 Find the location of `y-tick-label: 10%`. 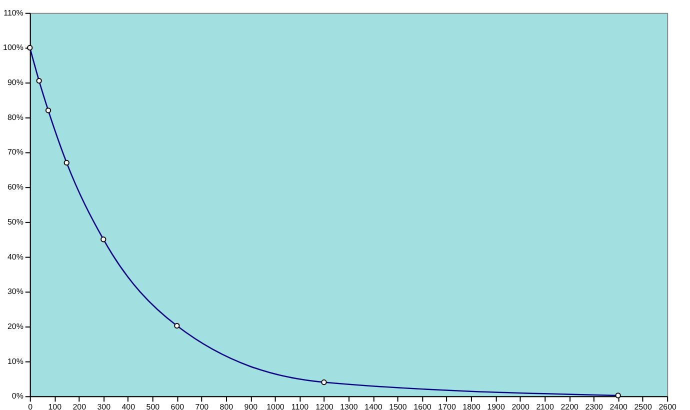

y-tick-label: 10% is located at coordinates (15, 361).